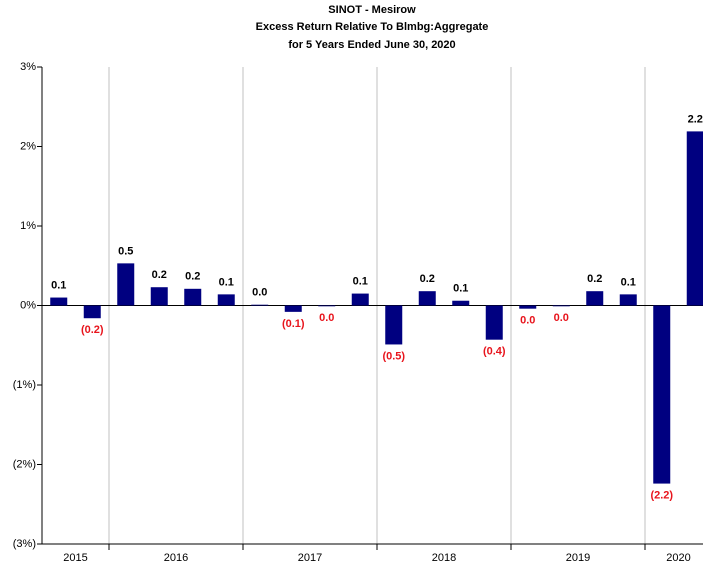  What do you see at coordinates (444, 558) in the screenshot?
I see `x-tick-label: 2018` at bounding box center [444, 558].